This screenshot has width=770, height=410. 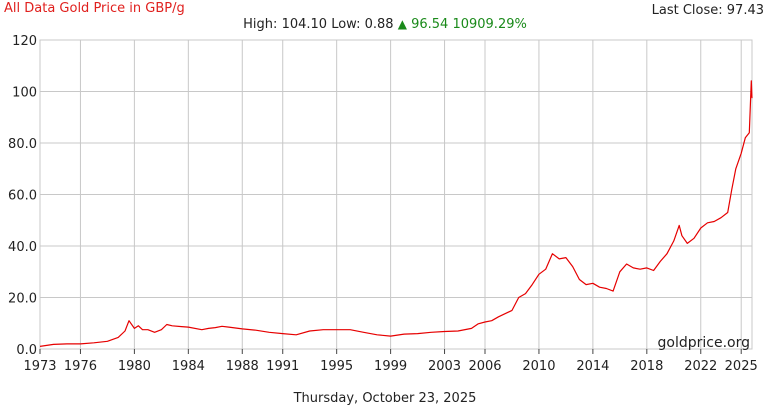 I want to click on x-tick-label: 1991, so click(x=282, y=366).